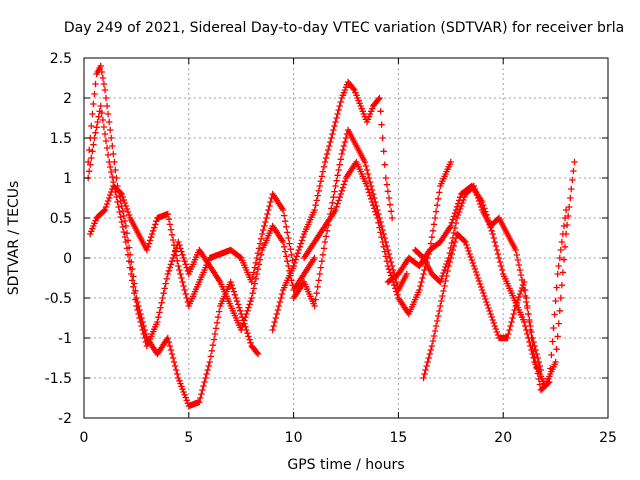 The width and height of the screenshot is (640, 480). What do you see at coordinates (61, 59) in the screenshot?
I see `y-tick-label: 2.5` at bounding box center [61, 59].